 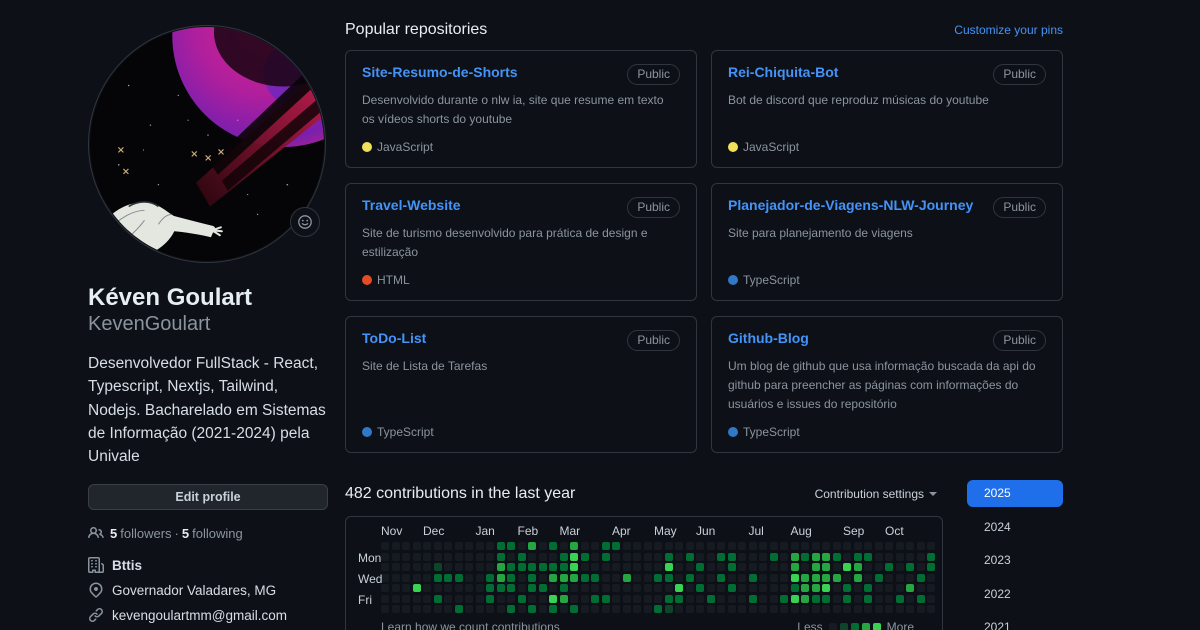 I want to click on year-filter-2025: 2025, so click(x=1015, y=494).